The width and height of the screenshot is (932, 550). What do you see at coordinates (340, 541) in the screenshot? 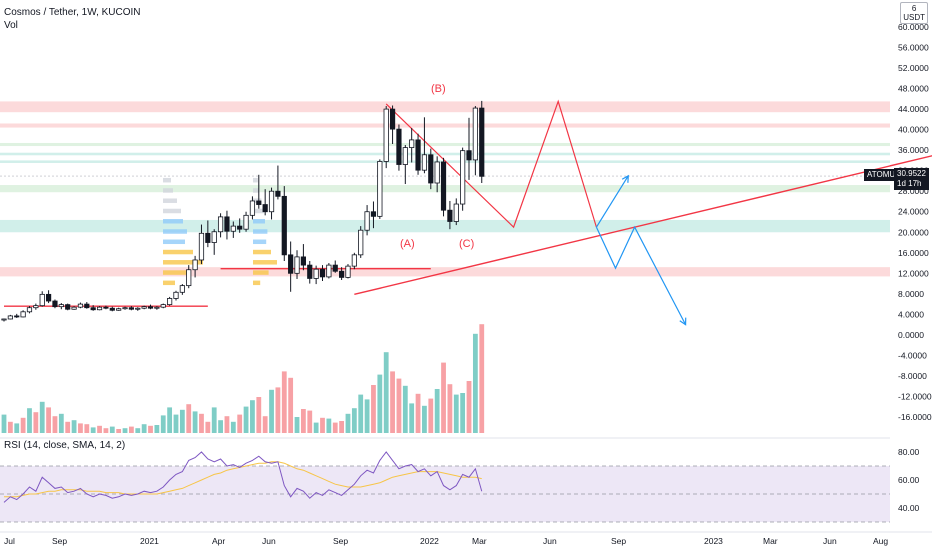
I see `time-tick: Sep` at bounding box center [340, 541].